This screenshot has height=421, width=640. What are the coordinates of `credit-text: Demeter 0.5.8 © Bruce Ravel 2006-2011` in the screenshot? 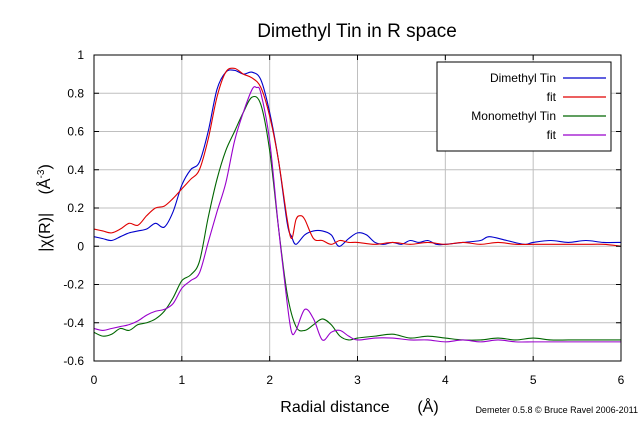 It's located at (556, 410).